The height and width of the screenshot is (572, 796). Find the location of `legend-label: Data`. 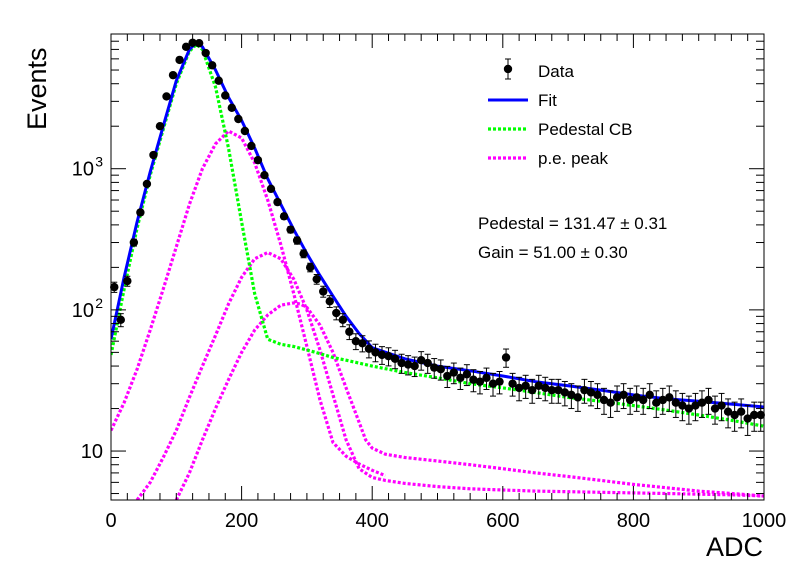

legend-label: Data is located at coordinates (556, 71).